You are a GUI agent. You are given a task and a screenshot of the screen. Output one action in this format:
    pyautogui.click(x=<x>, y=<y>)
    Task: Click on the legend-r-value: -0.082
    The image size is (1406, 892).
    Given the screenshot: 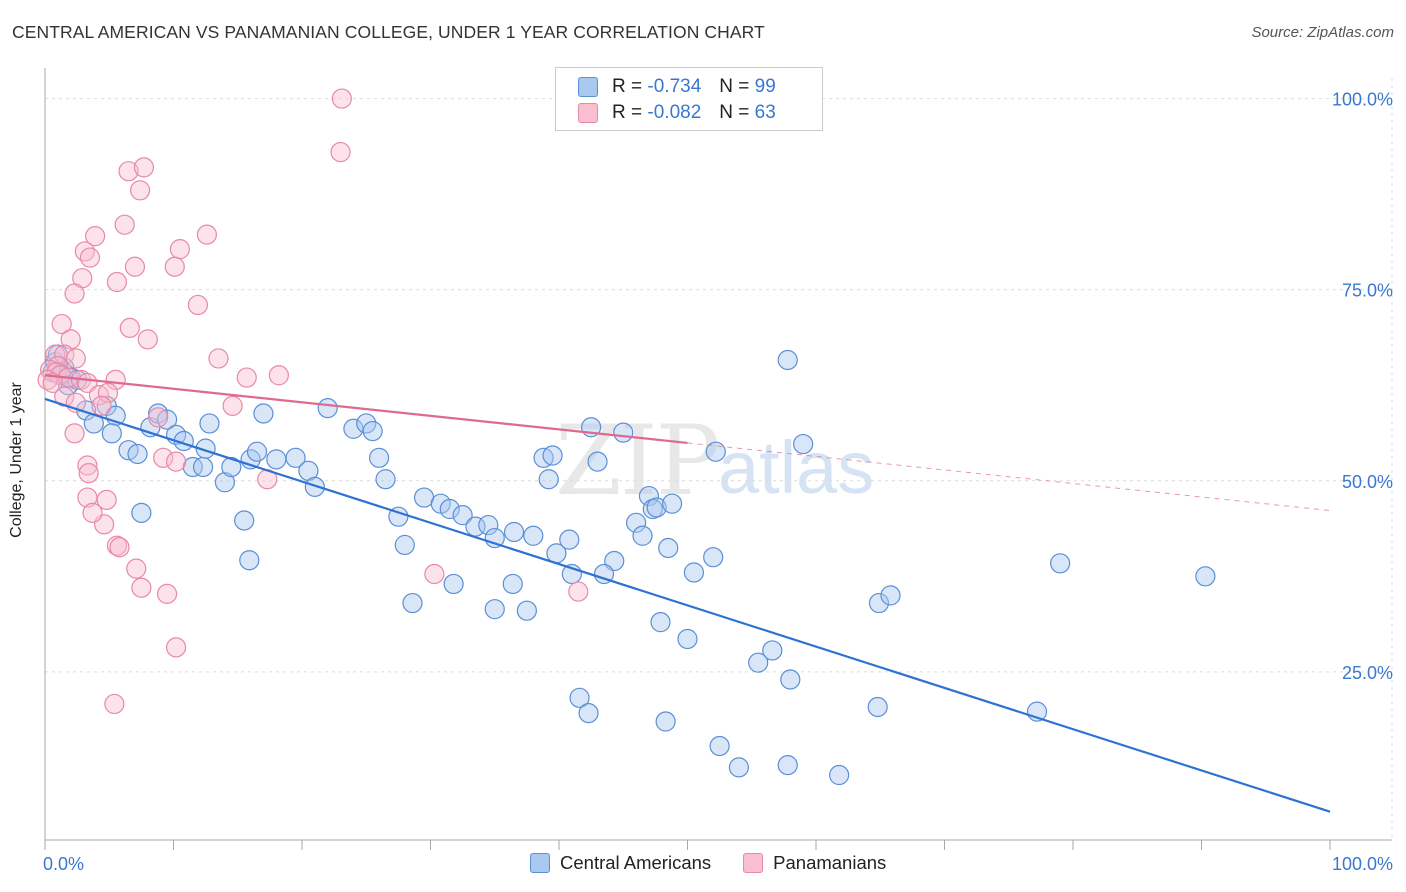 What is the action you would take?
    pyautogui.click(x=674, y=112)
    